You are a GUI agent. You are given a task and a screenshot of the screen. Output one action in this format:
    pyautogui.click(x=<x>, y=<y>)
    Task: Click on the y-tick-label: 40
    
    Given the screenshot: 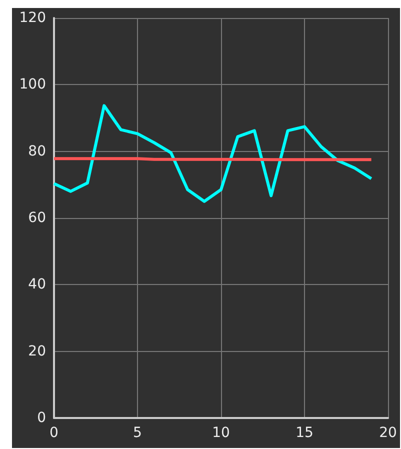 What is the action you would take?
    pyautogui.click(x=37, y=284)
    